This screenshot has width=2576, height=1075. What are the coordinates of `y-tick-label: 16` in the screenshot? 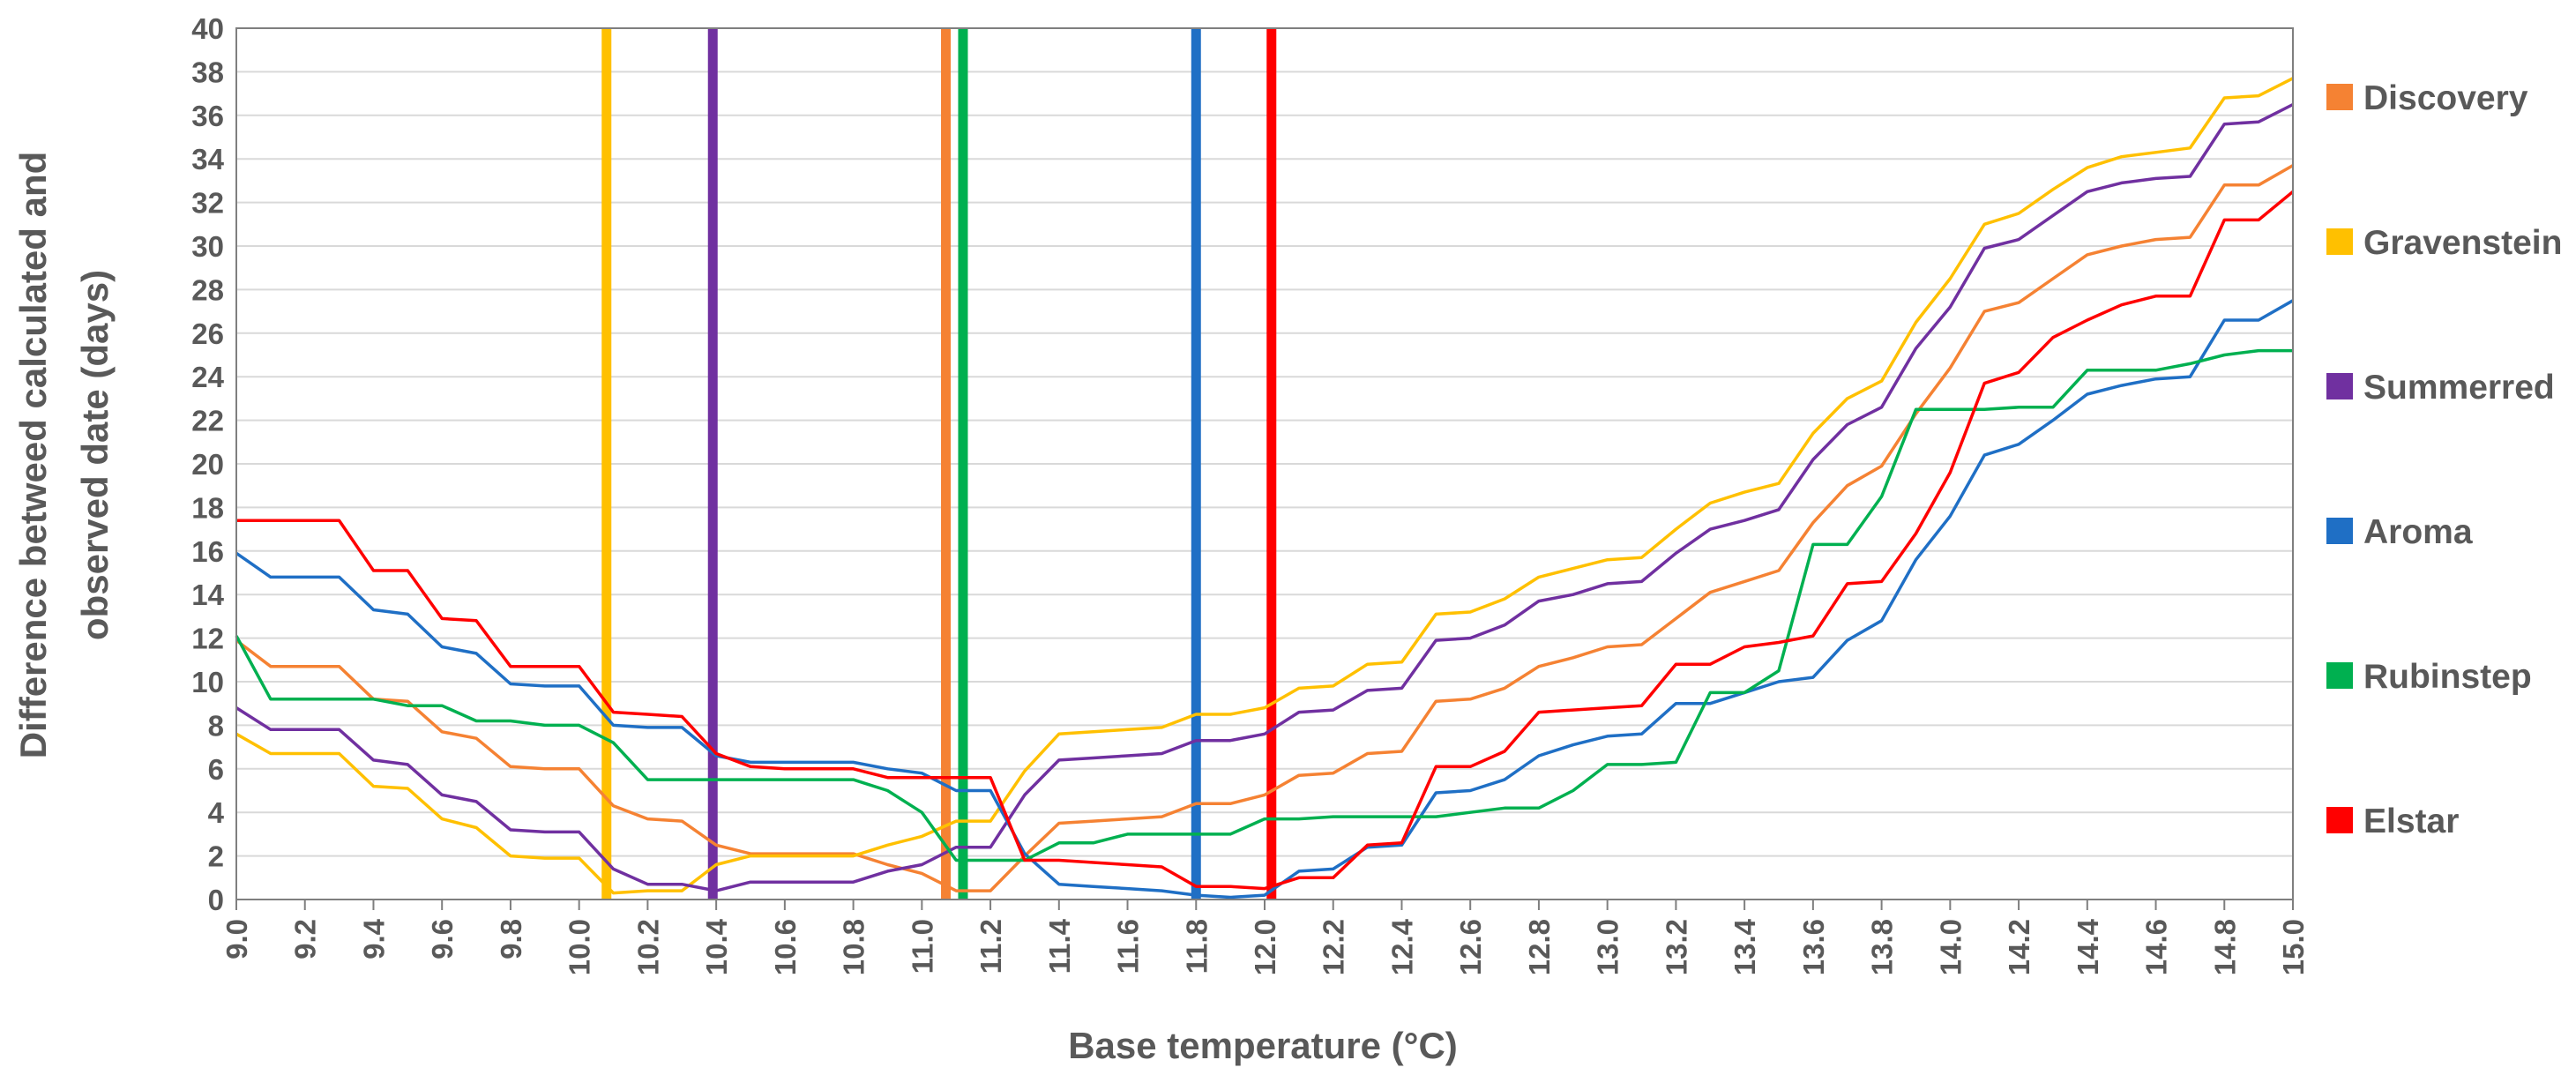 It's located at (207, 551).